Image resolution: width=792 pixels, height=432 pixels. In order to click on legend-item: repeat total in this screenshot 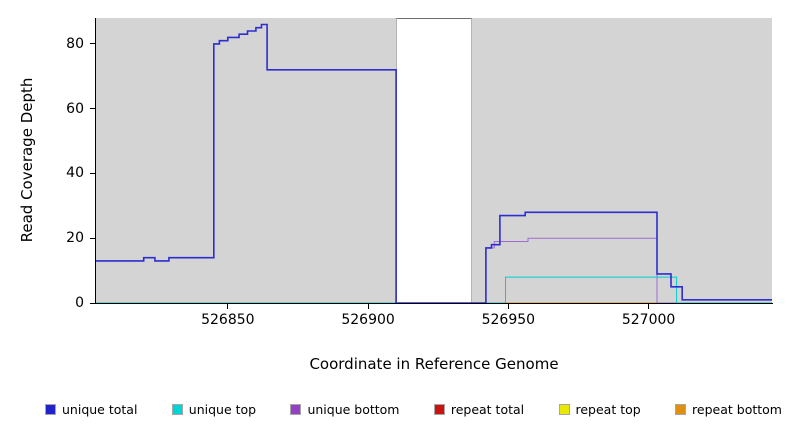, I will do `click(479, 409)`.